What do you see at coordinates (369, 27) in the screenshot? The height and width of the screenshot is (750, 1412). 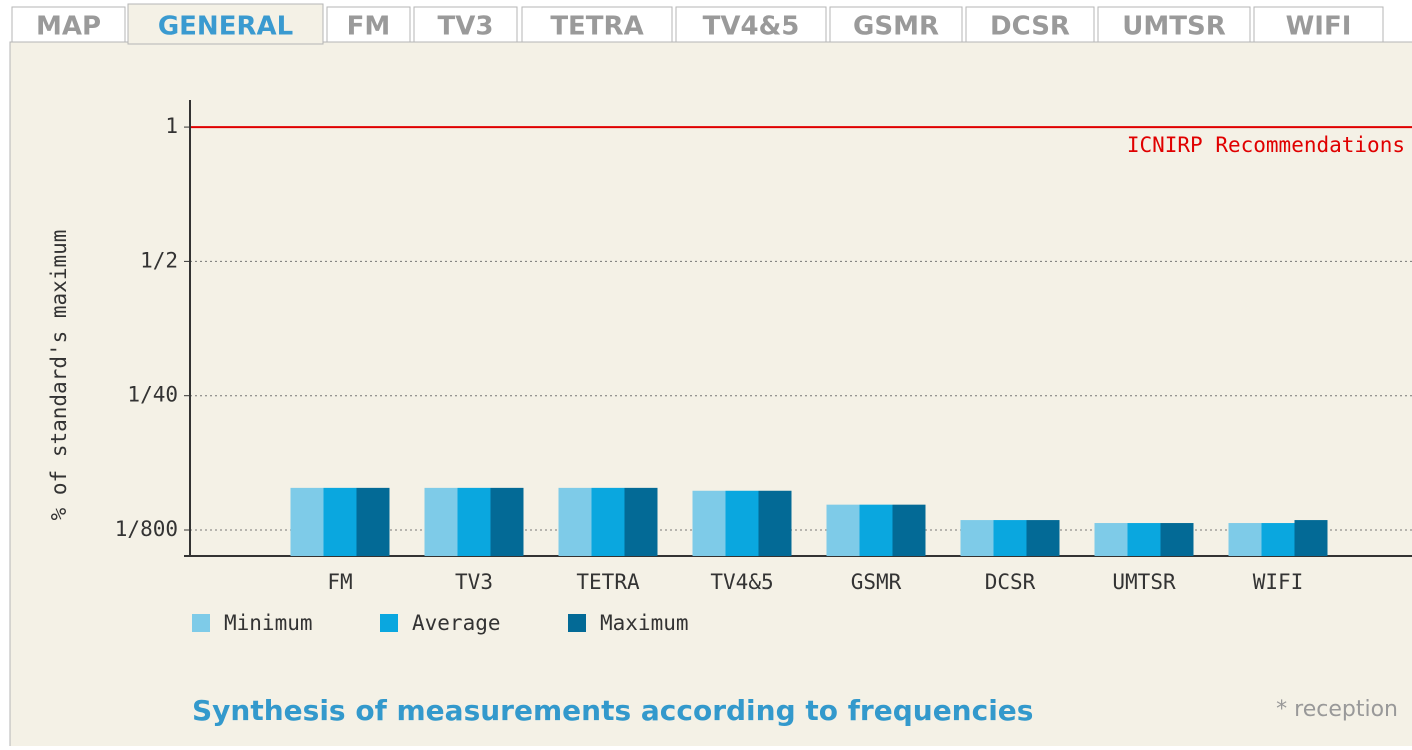 I see `tab-label: FM` at bounding box center [369, 27].